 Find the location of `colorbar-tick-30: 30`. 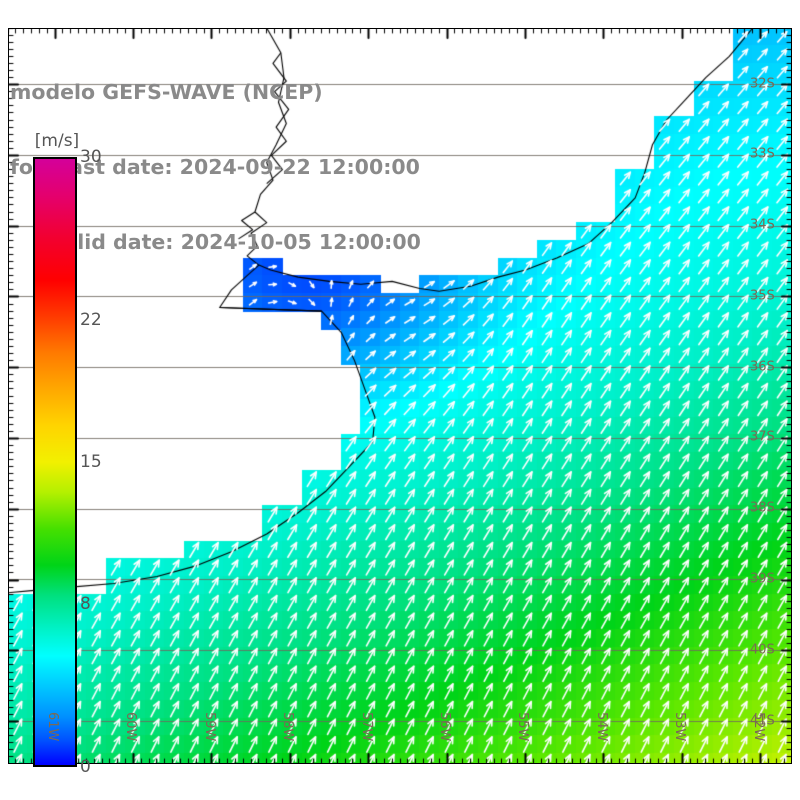

colorbar-tick-30: 30 is located at coordinates (91, 157).